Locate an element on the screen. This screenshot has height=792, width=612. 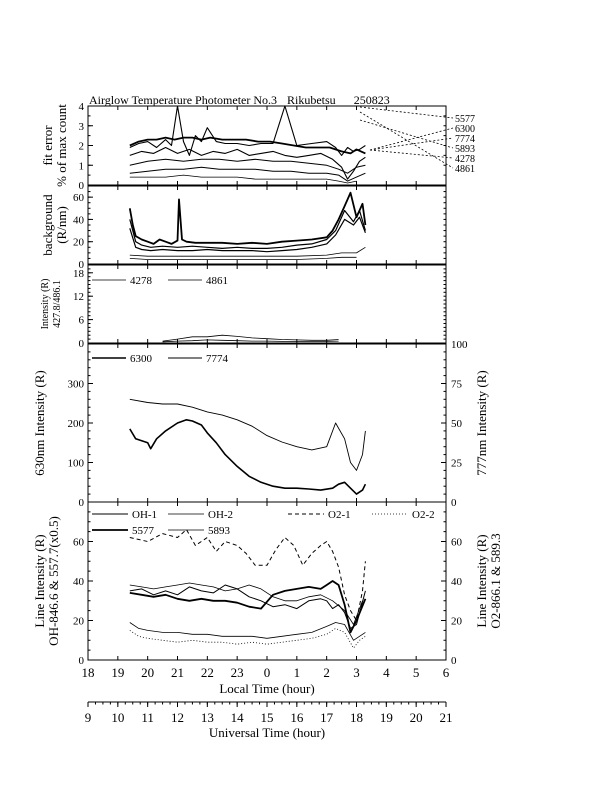
y-tick-label: 12 is located at coordinates (78, 297).